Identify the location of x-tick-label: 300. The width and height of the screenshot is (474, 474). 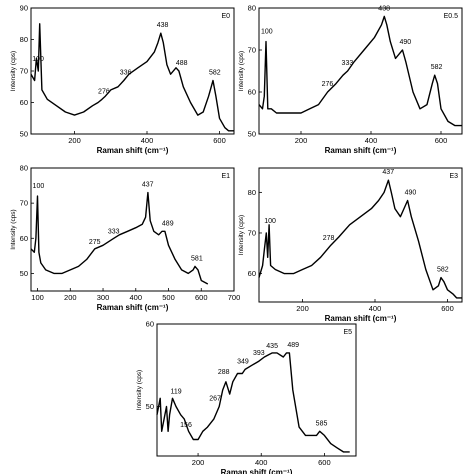
(103, 297).